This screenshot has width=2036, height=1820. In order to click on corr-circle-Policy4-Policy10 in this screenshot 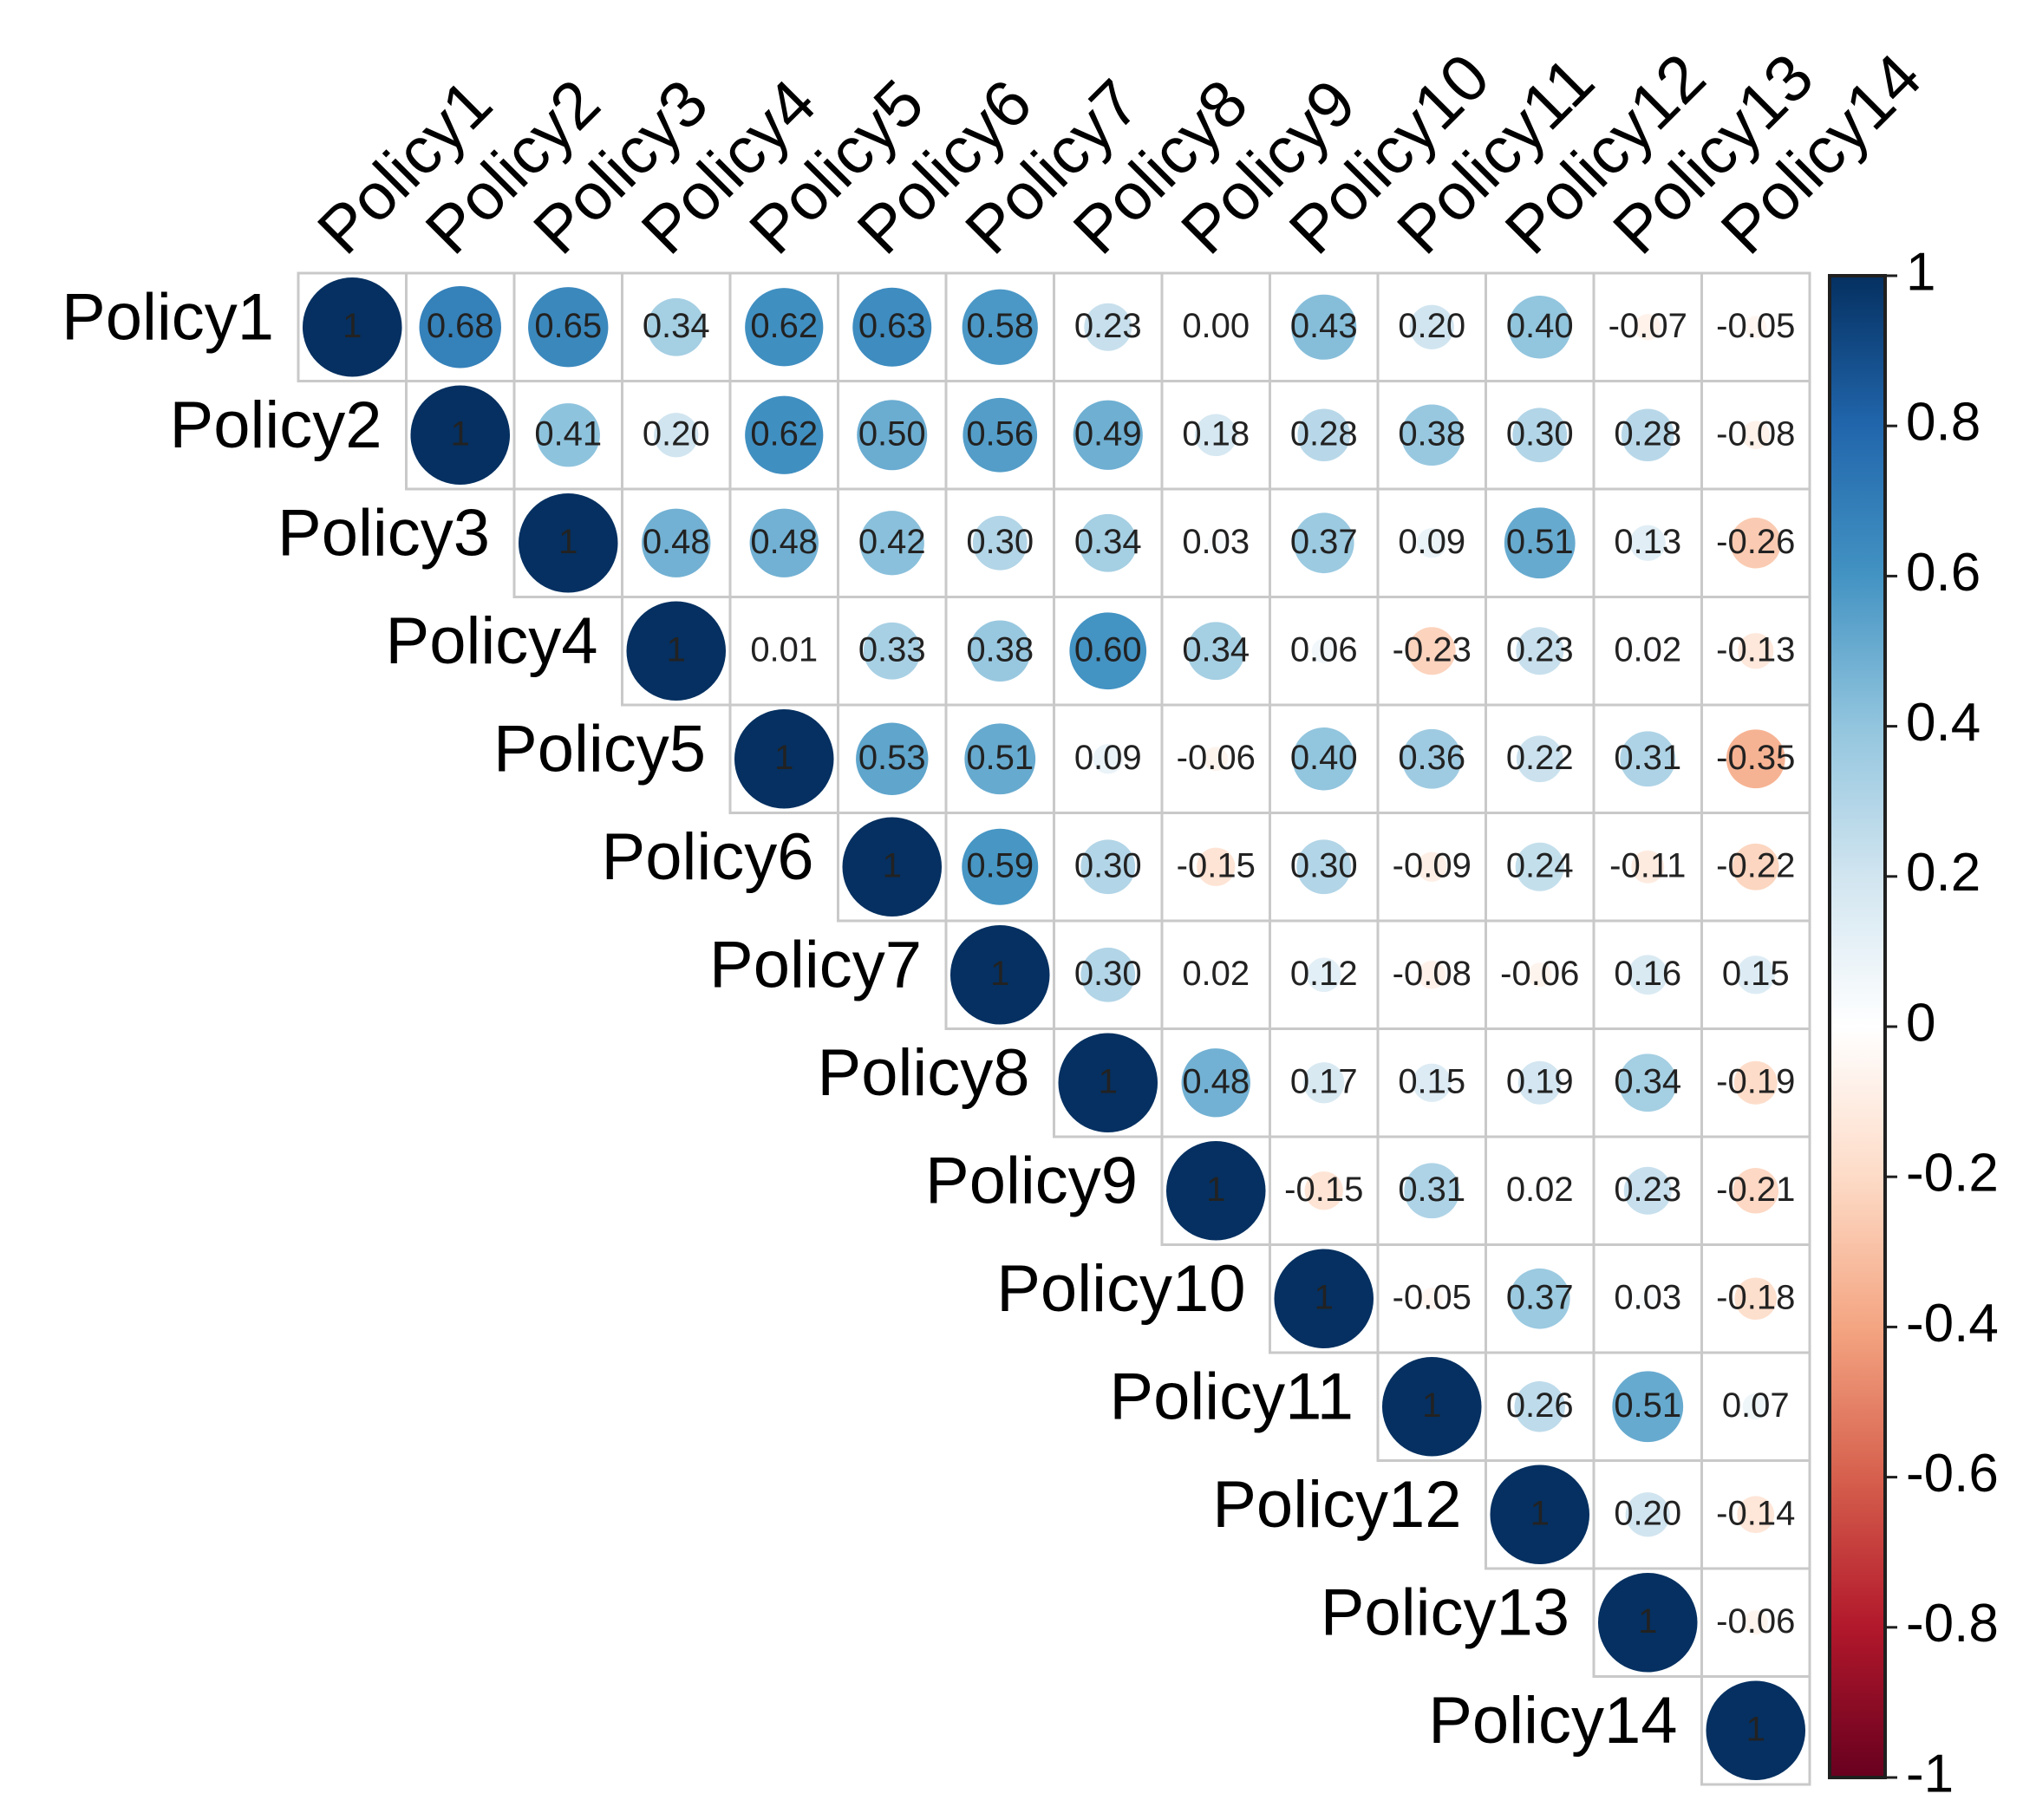, I will do `click(1323, 650)`.